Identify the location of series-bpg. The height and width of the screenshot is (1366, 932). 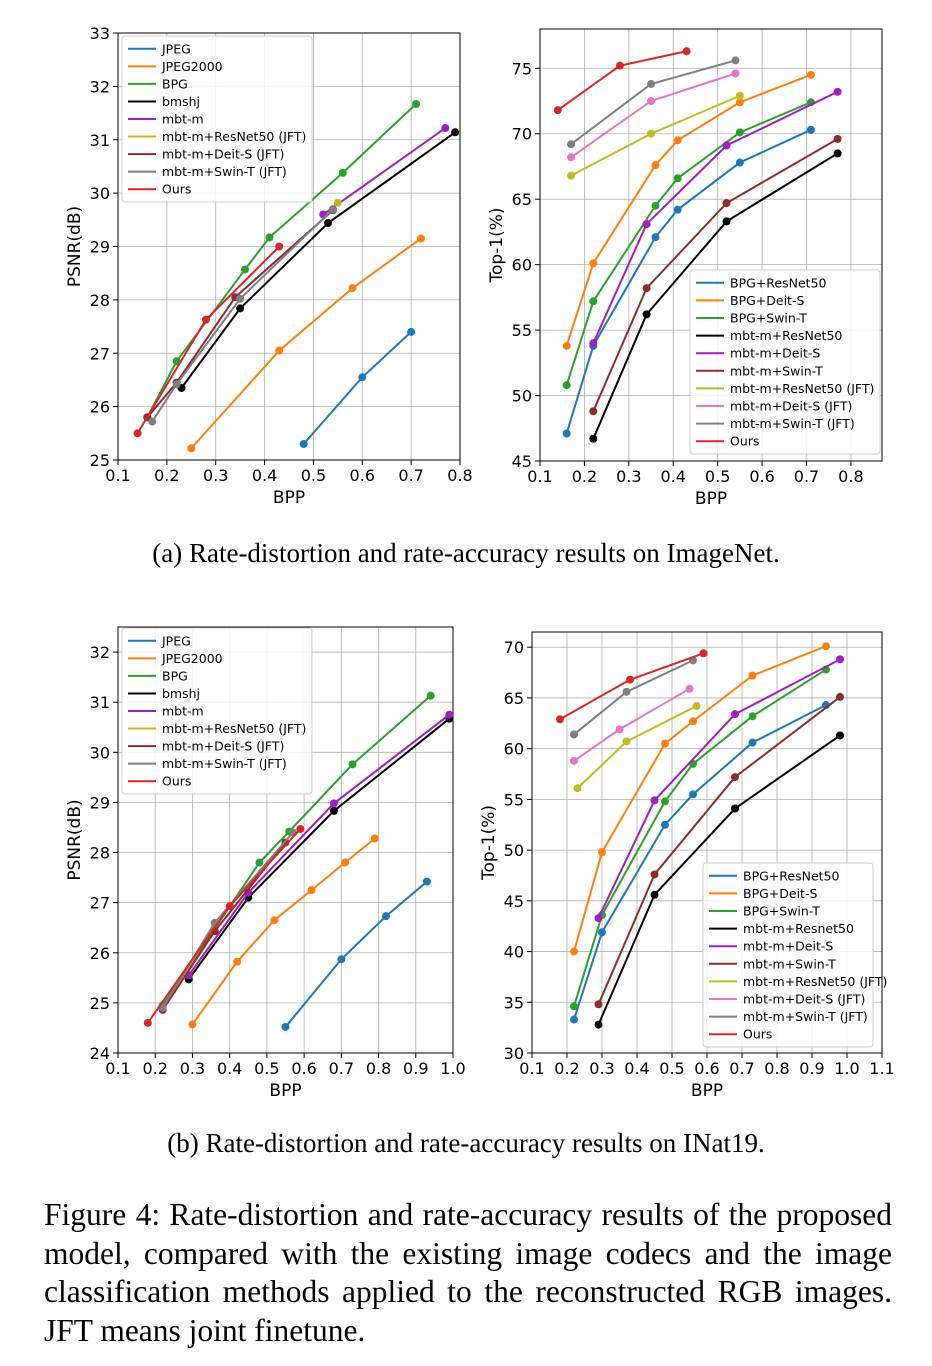
(282, 260).